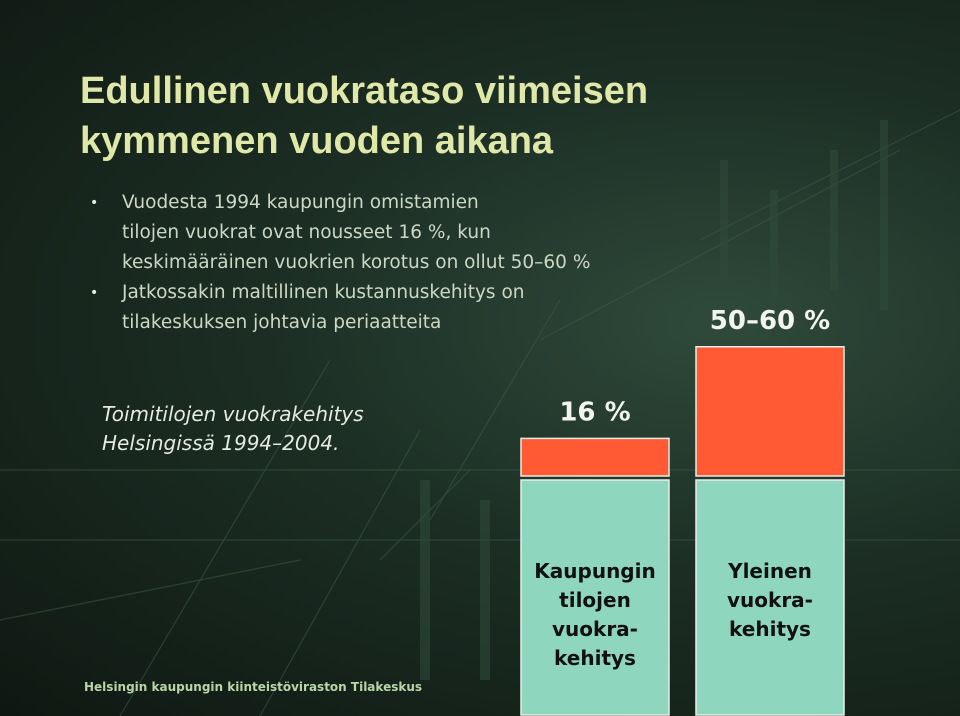  What do you see at coordinates (300, 202) in the screenshot?
I see `bullet-line: Vuodesta 1994 kaupungin omistamien` at bounding box center [300, 202].